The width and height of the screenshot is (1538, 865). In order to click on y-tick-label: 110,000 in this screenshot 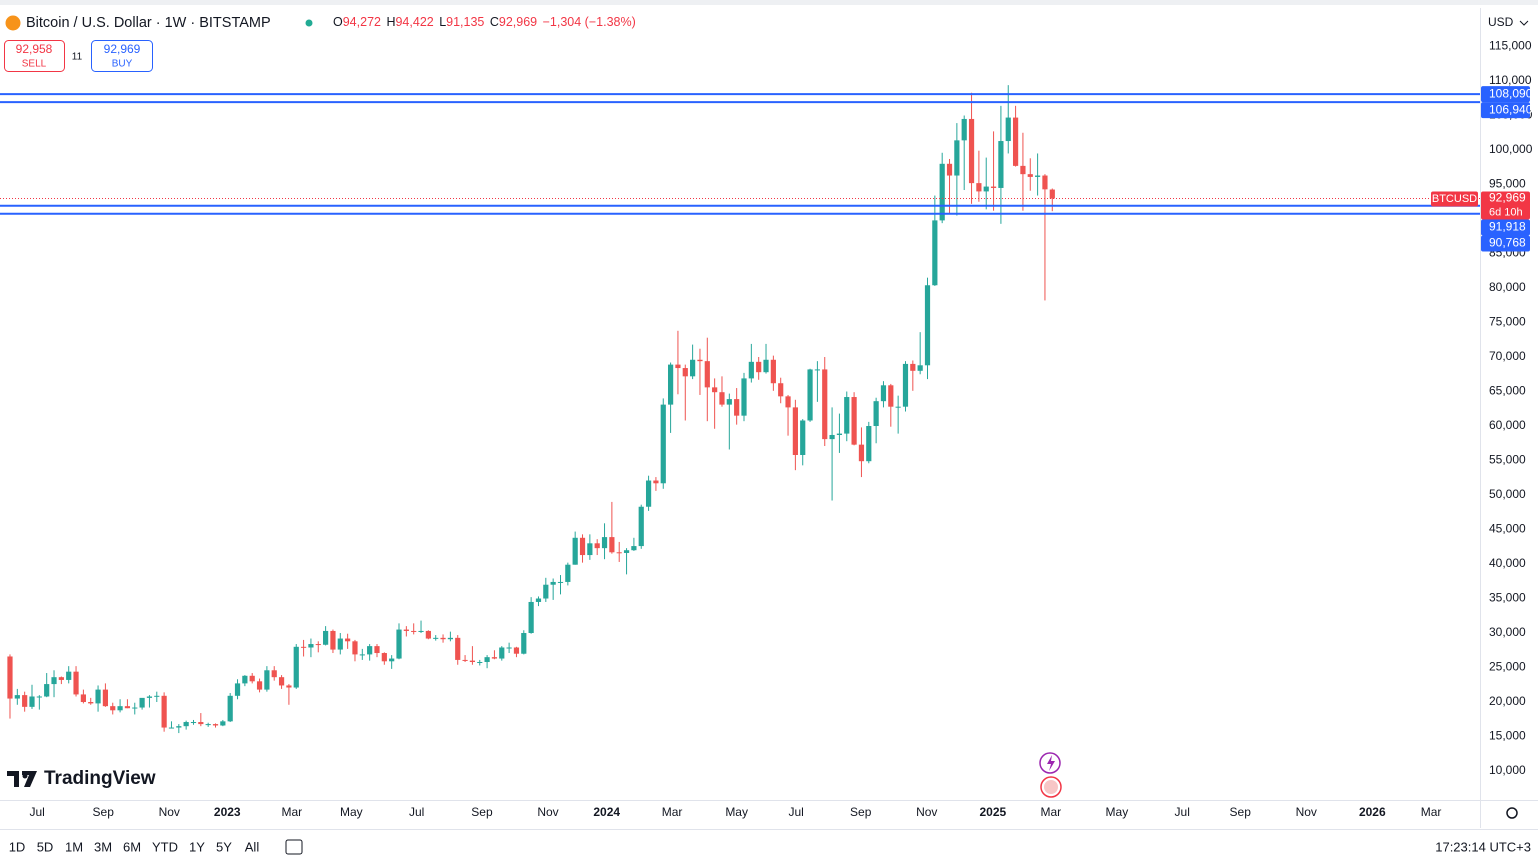, I will do `click(1510, 80)`.